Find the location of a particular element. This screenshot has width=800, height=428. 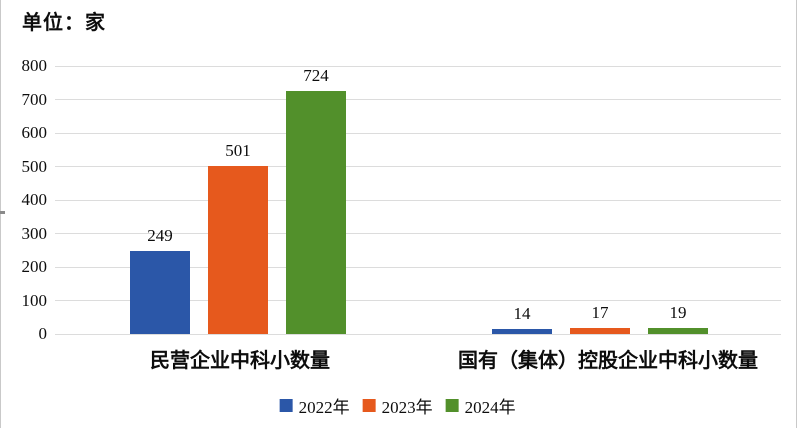

y-axis-tick-label: 500 is located at coordinates (34, 166).